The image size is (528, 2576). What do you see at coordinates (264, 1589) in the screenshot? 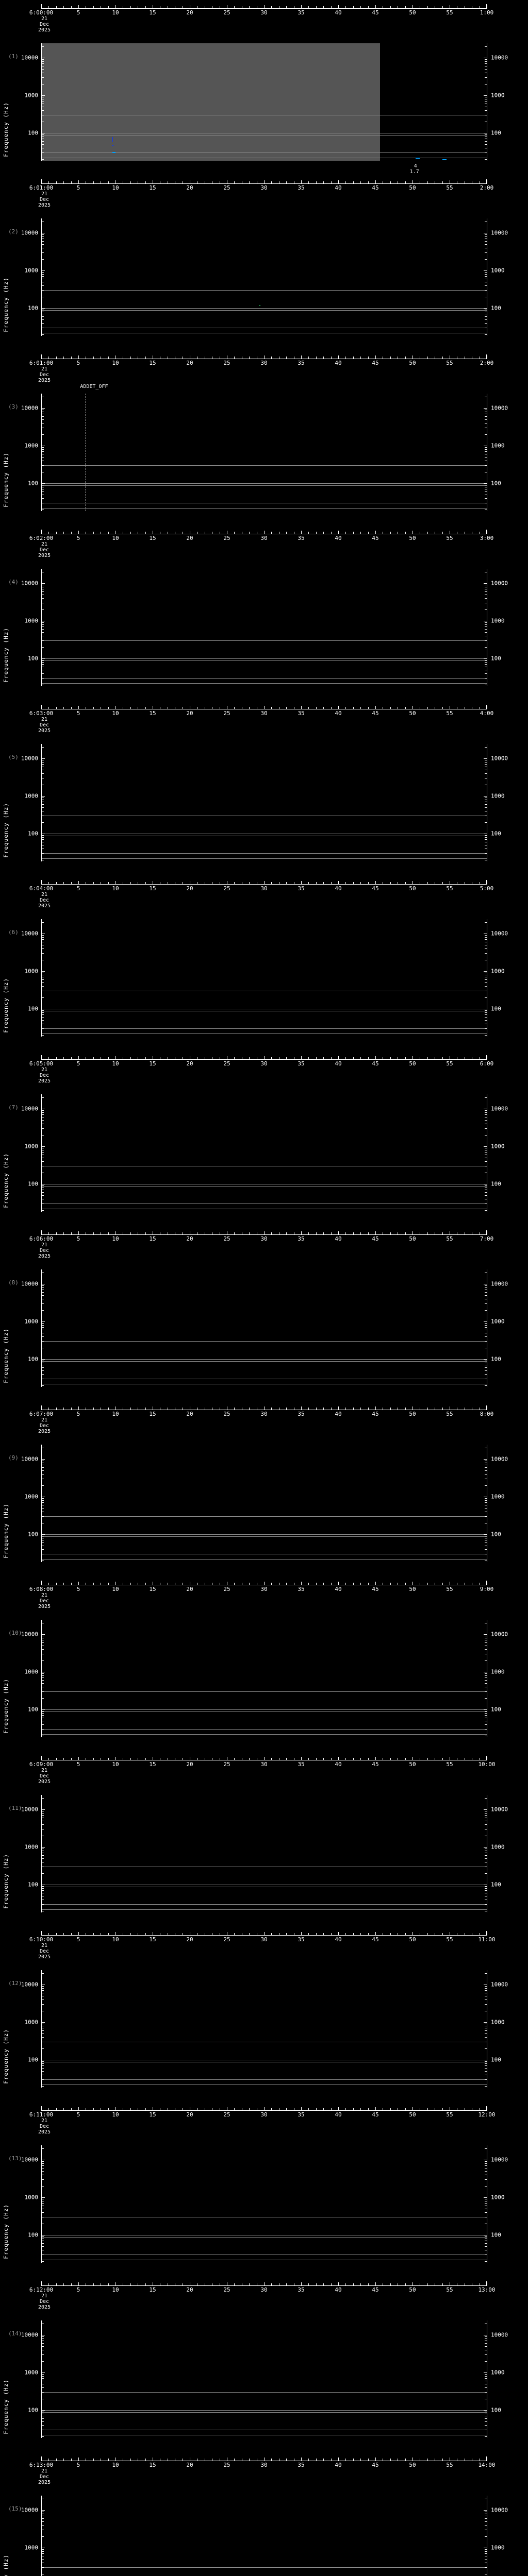
I see `x-tick-label: 30` at bounding box center [264, 1589].